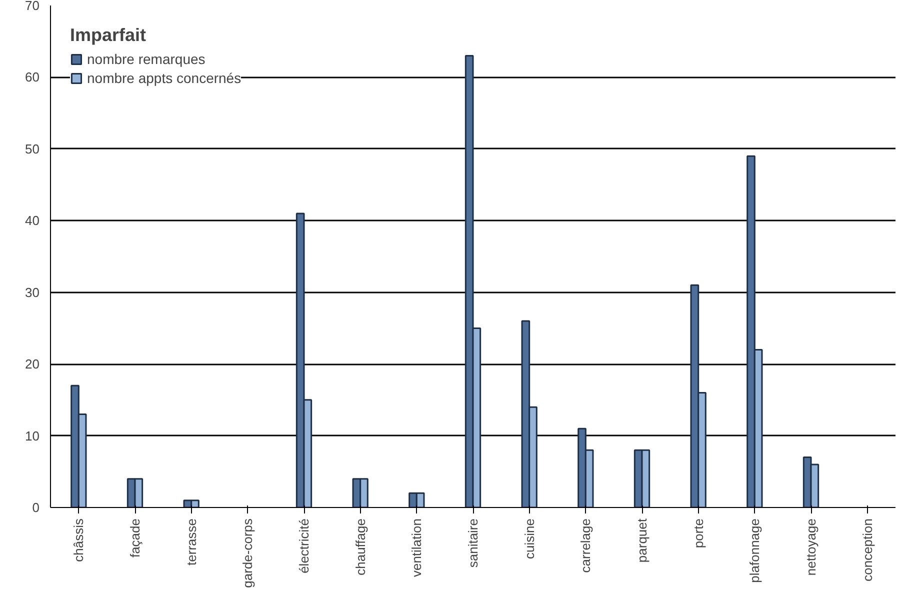 The height and width of the screenshot is (598, 921). I want to click on legend-label: nombre appts concernés, so click(164, 78).